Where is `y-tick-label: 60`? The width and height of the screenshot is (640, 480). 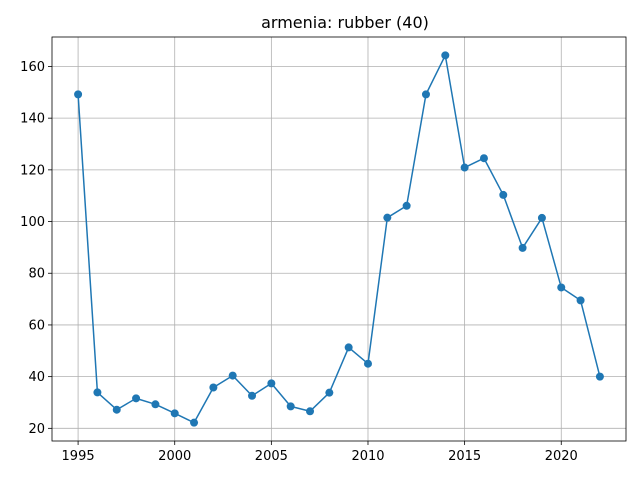 y-tick-label: 60 is located at coordinates (36, 325).